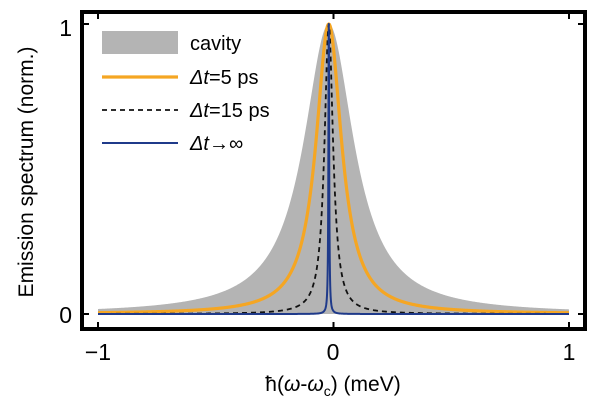  Describe the element at coordinates (98, 352) in the screenshot. I see `x-tick-label-neg1: −1` at that location.